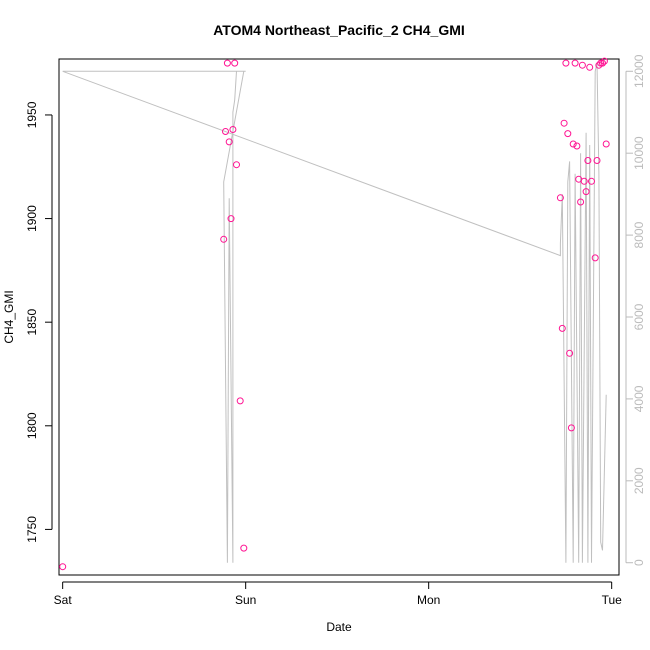  What do you see at coordinates (32, 114) in the screenshot?
I see `y-tick-label: 1950` at bounding box center [32, 114].